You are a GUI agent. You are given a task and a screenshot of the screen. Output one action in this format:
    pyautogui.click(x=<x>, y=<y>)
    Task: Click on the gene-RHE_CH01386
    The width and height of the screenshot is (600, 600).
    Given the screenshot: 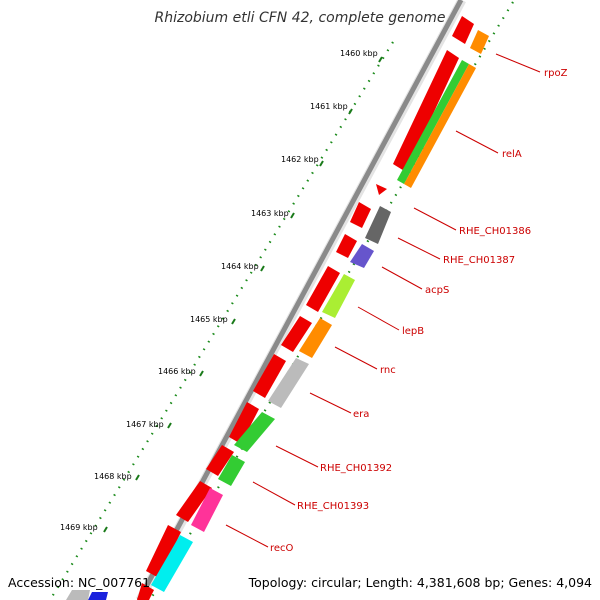 What is the action you would take?
    pyautogui.click(x=378, y=225)
    